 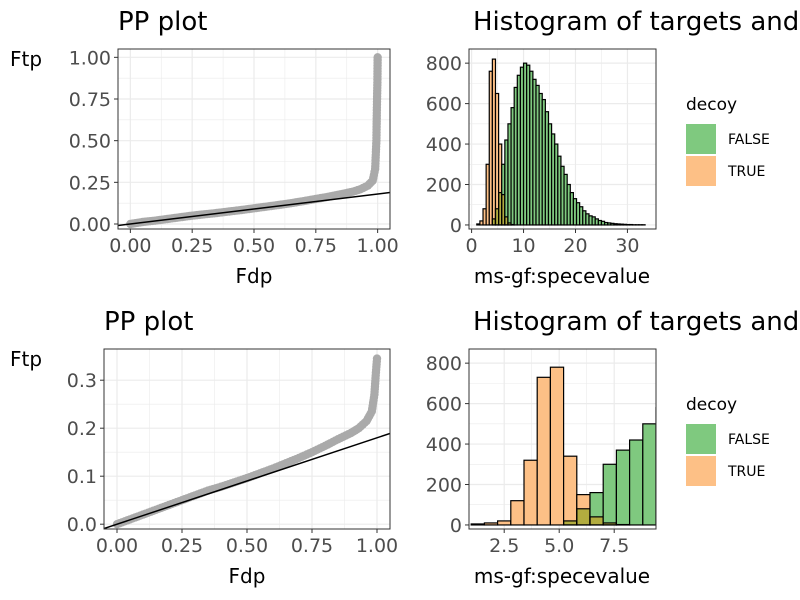 I want to click on y-tick-label: 0.00, so click(x=90, y=225).